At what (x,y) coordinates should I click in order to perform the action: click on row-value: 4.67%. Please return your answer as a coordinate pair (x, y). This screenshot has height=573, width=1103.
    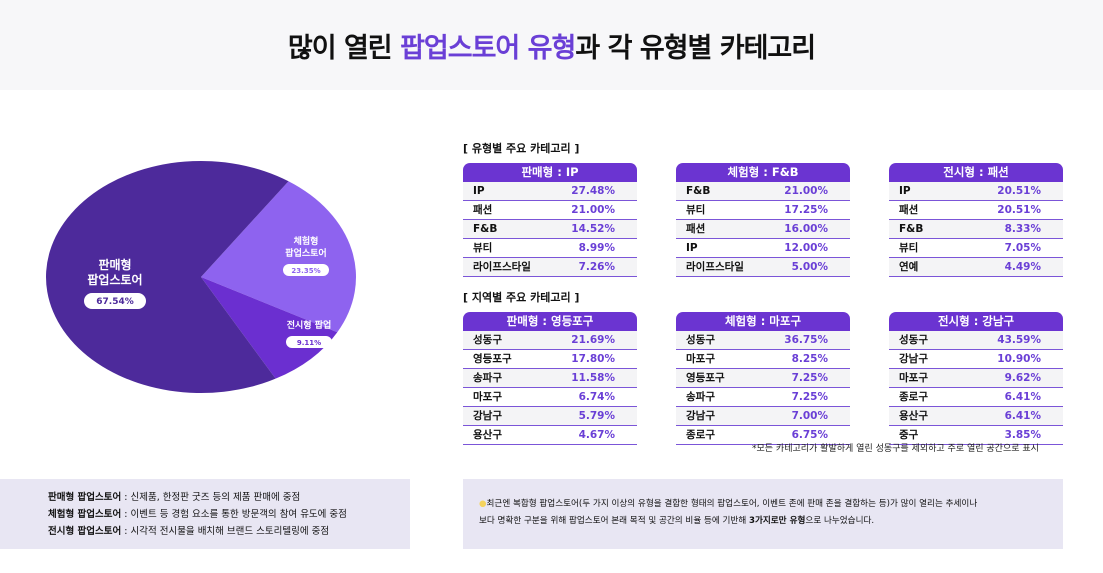
    Looking at the image, I should click on (596, 435).